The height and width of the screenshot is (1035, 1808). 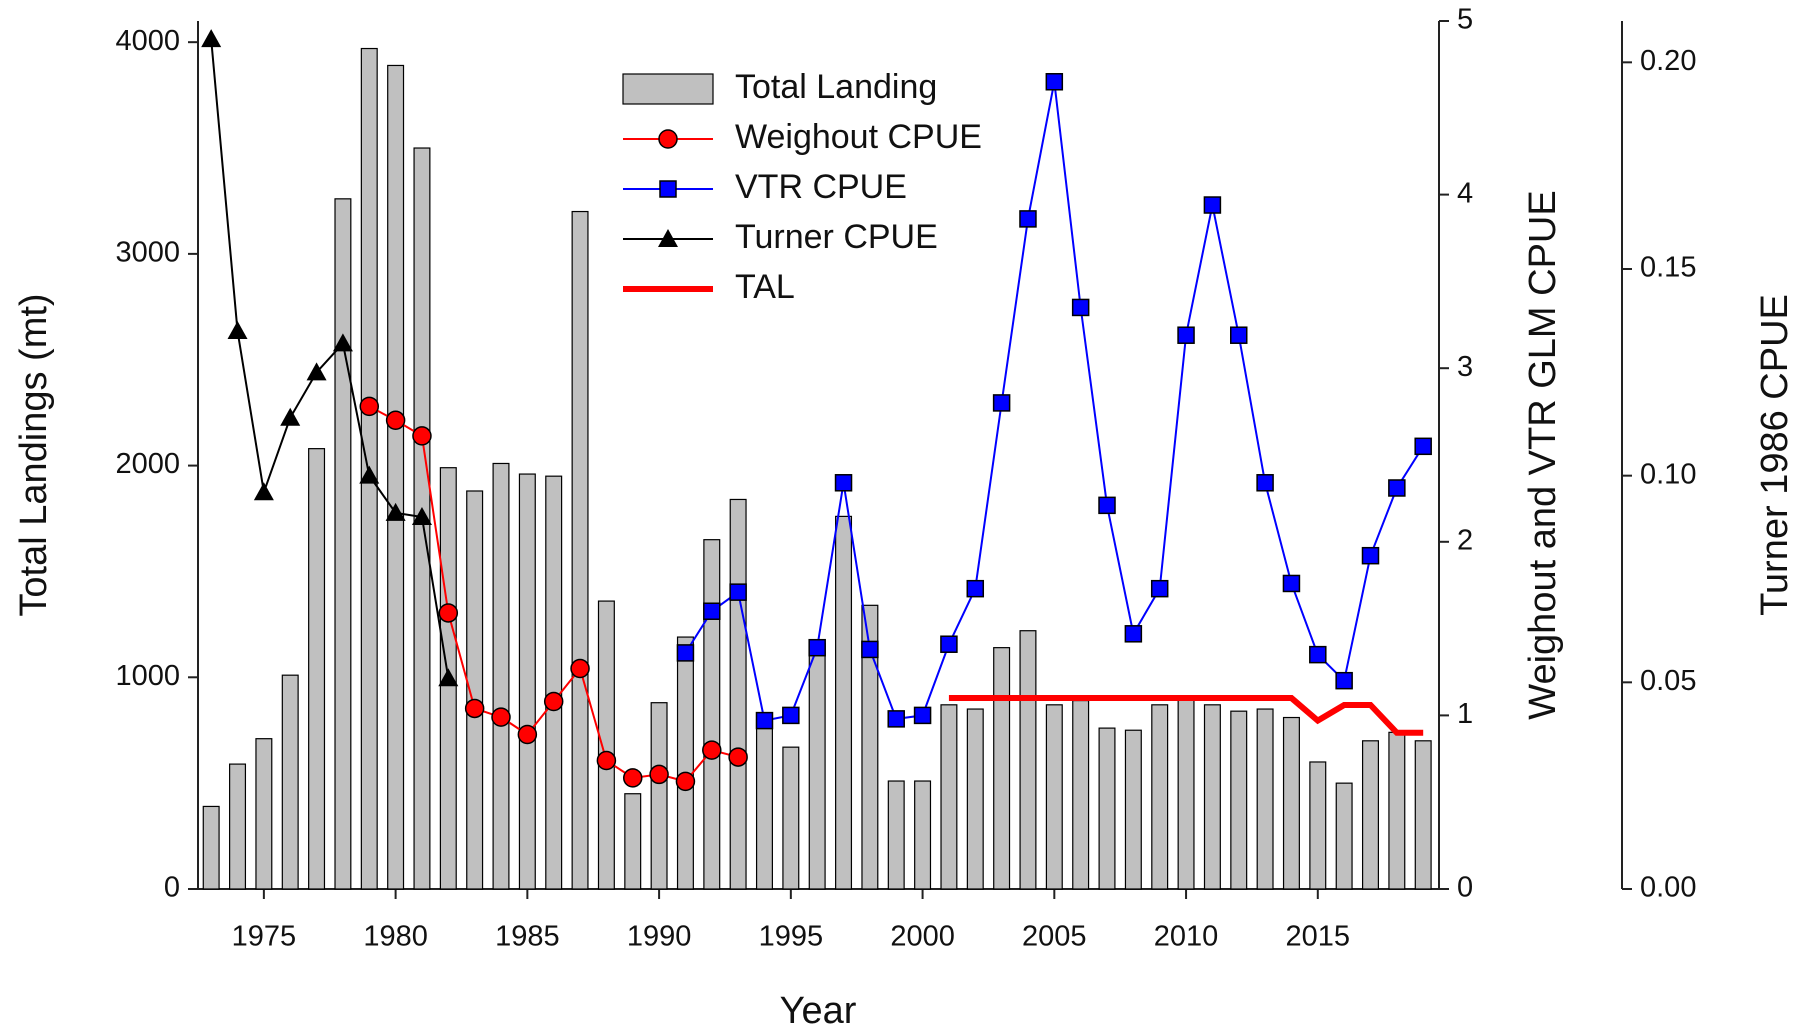 I want to click on y-tick-label: 2000, so click(x=147, y=464).